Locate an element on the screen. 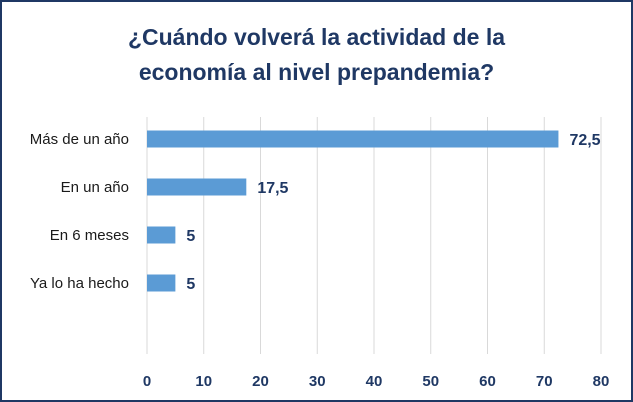  x-tick-label: 10 is located at coordinates (203, 381).